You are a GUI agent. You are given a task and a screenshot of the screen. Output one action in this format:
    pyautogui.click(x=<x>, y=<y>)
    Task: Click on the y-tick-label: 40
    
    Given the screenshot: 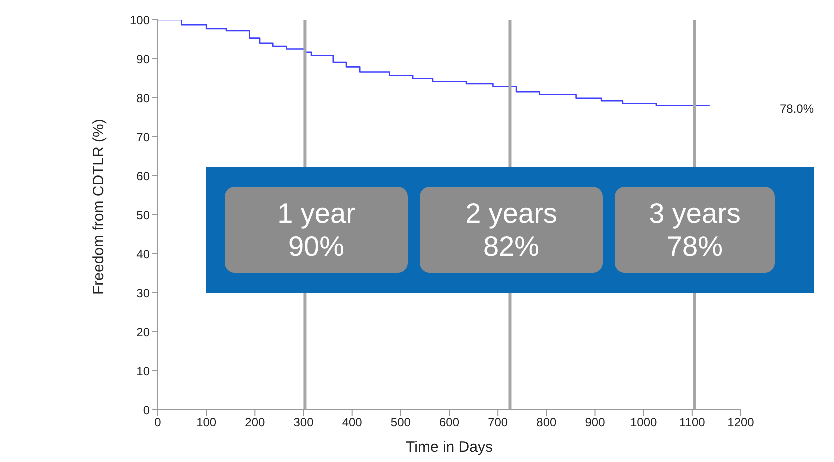 What is the action you would take?
    pyautogui.click(x=143, y=254)
    